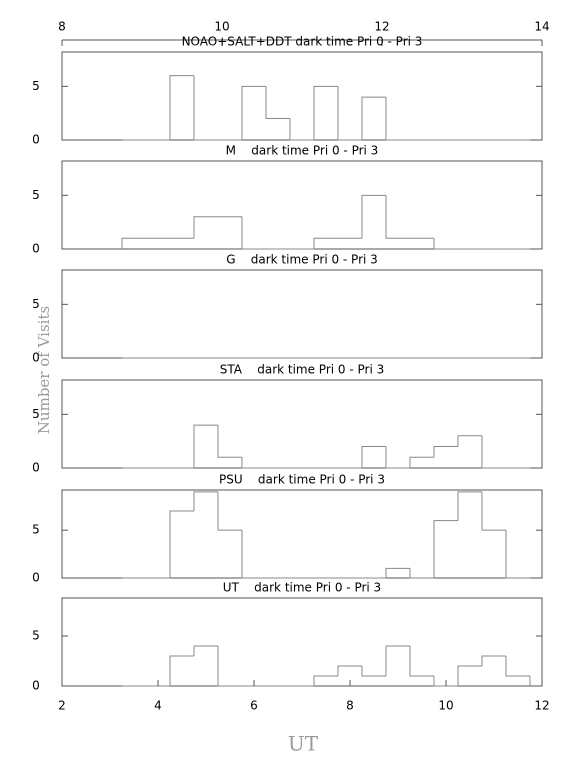 Image resolution: width=572 pixels, height=762 pixels. What do you see at coordinates (541, 706) in the screenshot?
I see `x-tick-label: 12` at bounding box center [541, 706].